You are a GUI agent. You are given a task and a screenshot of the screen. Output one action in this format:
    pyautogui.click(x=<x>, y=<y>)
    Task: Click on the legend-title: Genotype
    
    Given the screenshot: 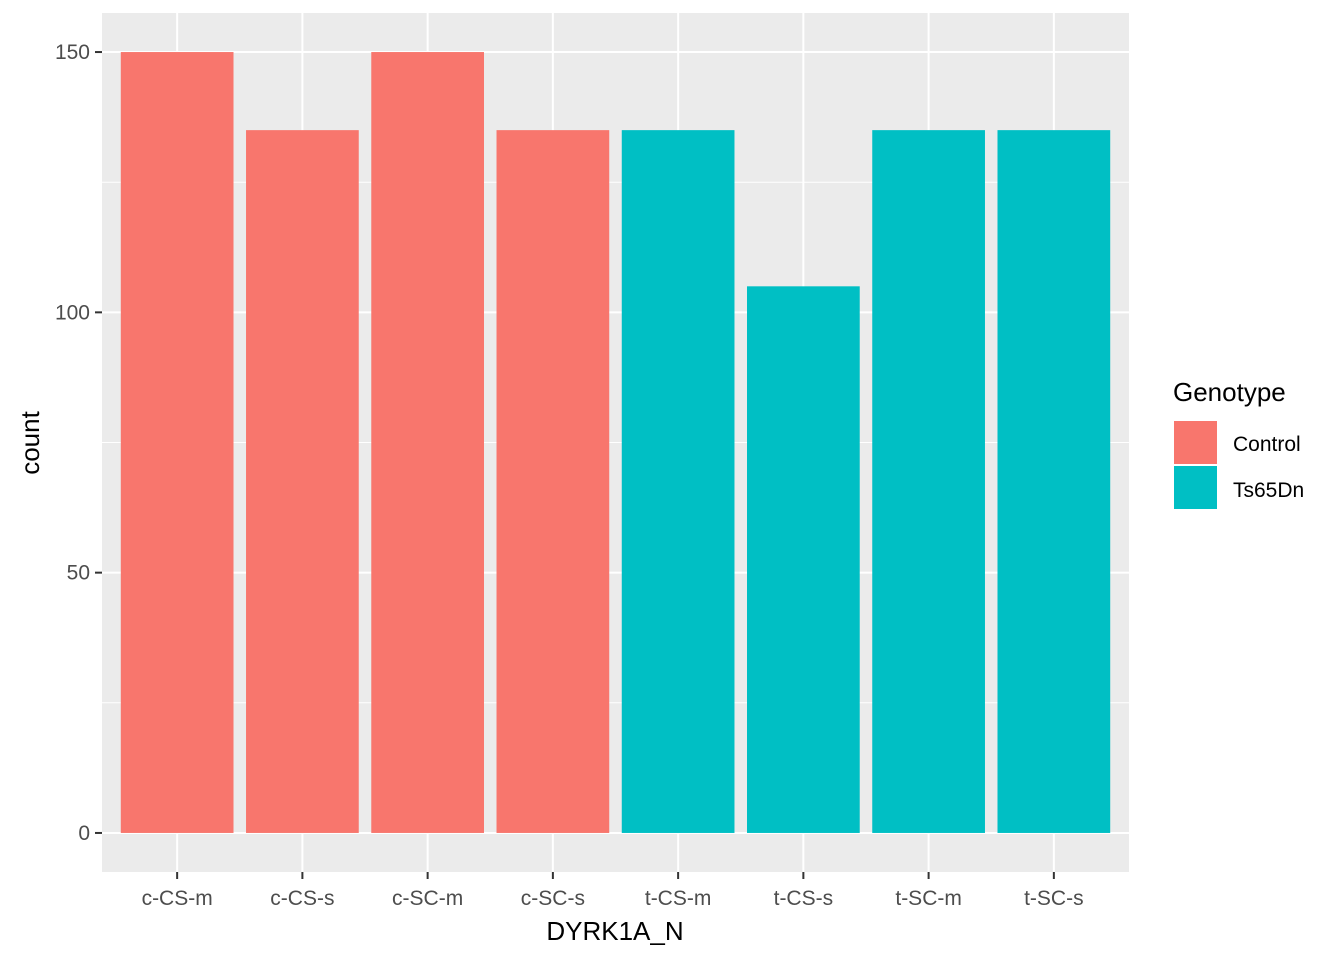 What is the action you would take?
    pyautogui.click(x=1229, y=392)
    